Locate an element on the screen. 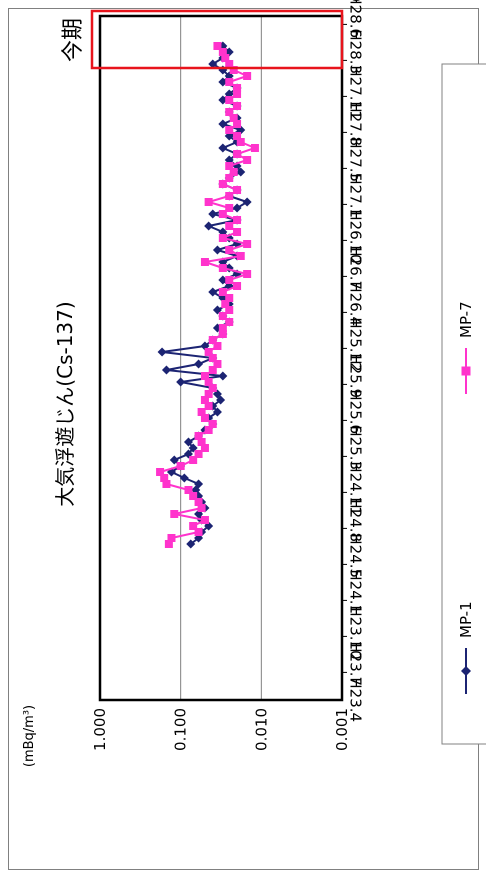 This screenshot has width=486, height=877. x-tick-label: H28.9 is located at coordinates (356, 1).